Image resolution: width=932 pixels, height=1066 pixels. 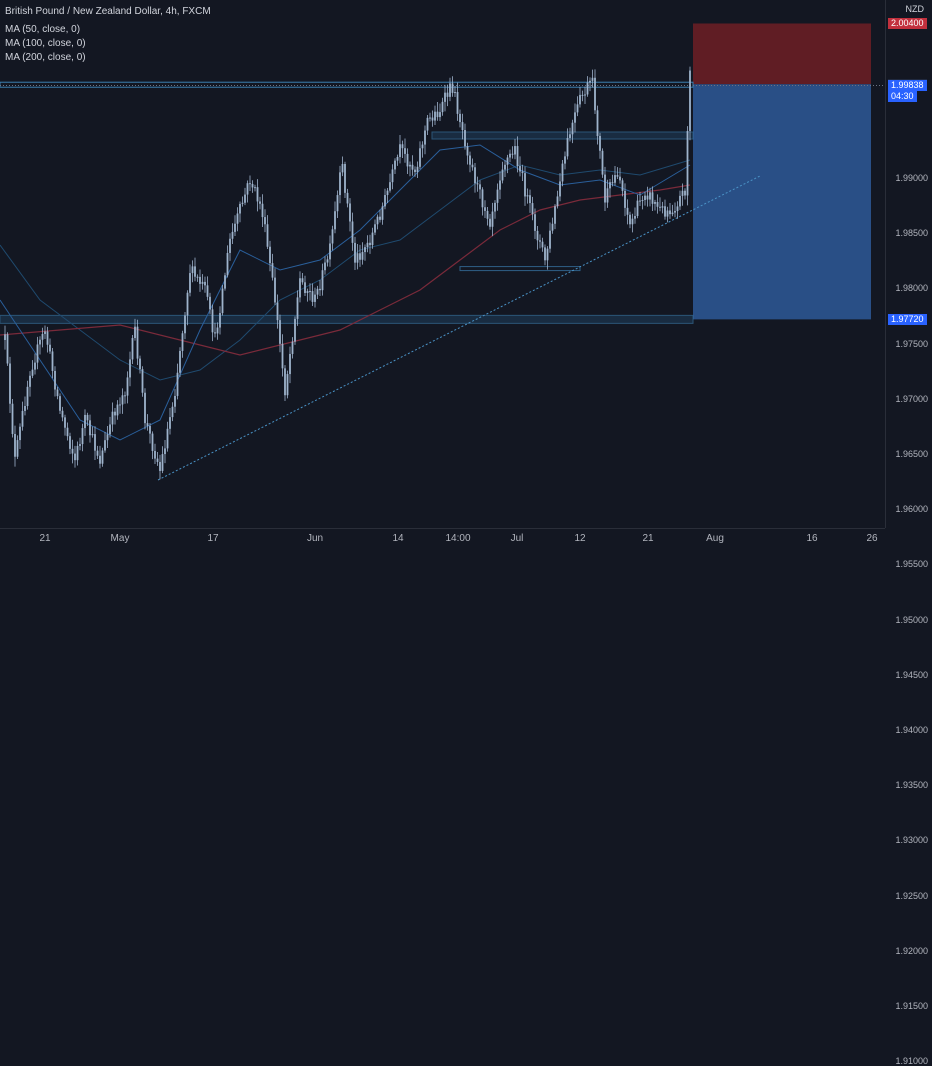 I want to click on legend-ma-50: MA (50, close, 0), so click(x=43, y=29).